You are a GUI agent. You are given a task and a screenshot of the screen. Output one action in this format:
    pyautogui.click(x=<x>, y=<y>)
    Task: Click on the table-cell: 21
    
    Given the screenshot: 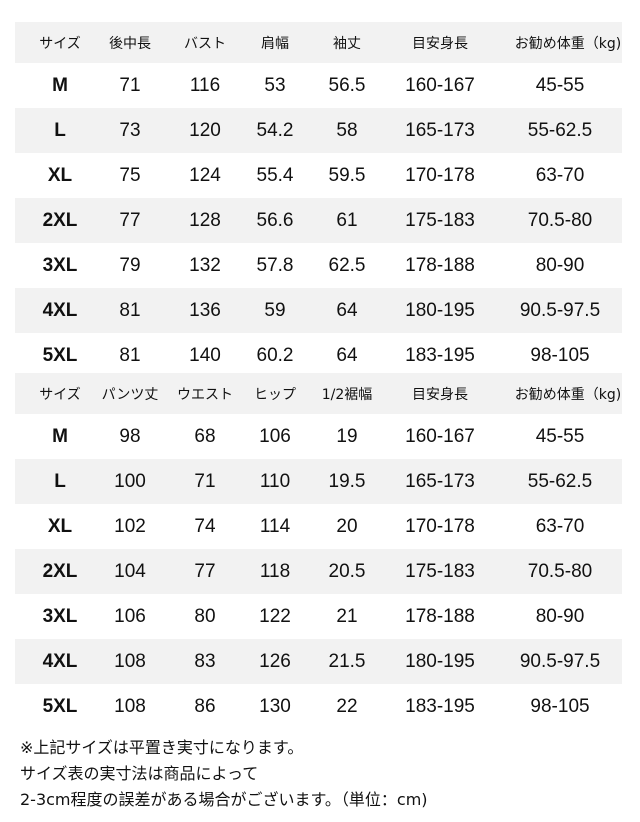 What is the action you would take?
    pyautogui.click(x=347, y=616)
    